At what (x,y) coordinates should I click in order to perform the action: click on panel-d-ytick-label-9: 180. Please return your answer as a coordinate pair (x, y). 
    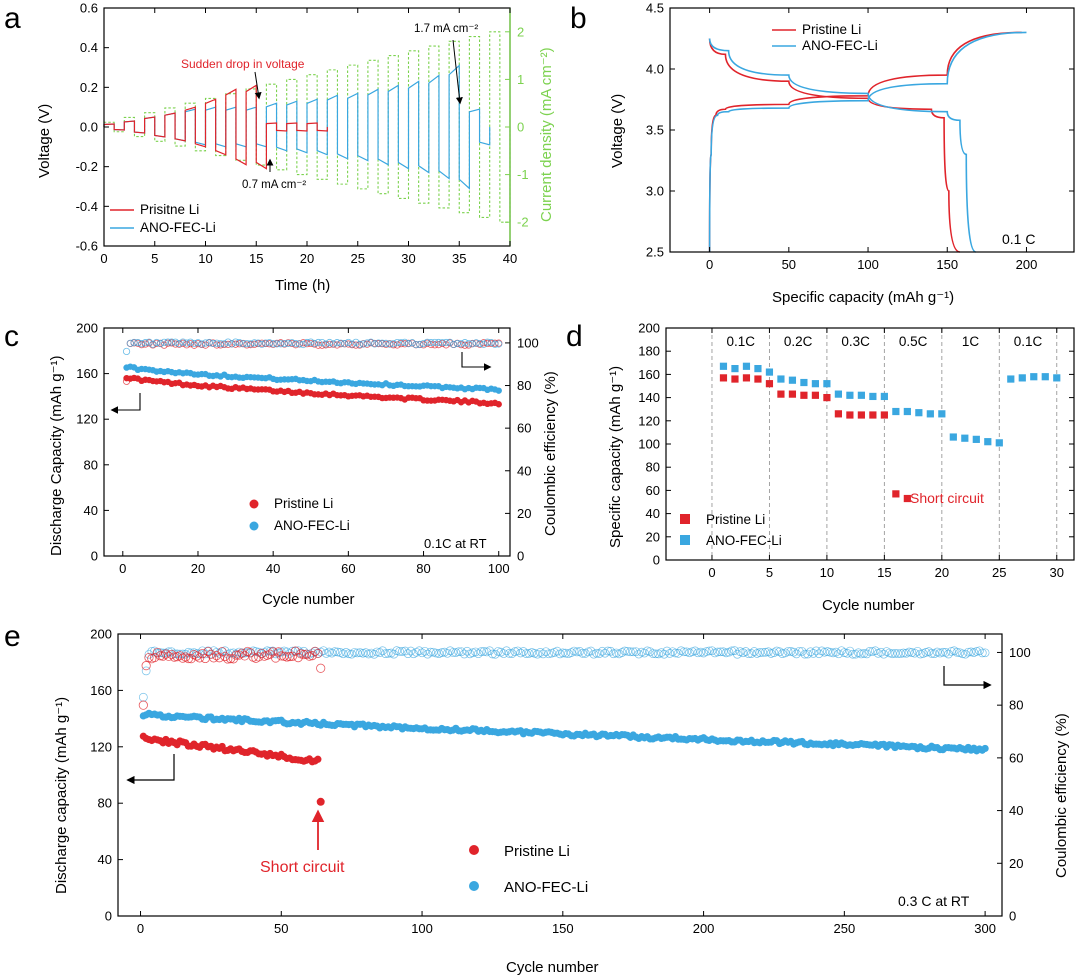
    Looking at the image, I should click on (649, 351).